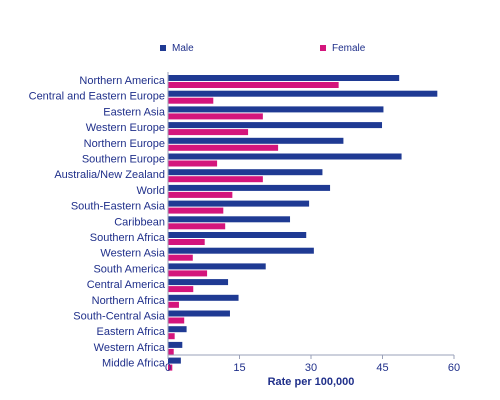  I want to click on category-label-12: South America, so click(129, 269).